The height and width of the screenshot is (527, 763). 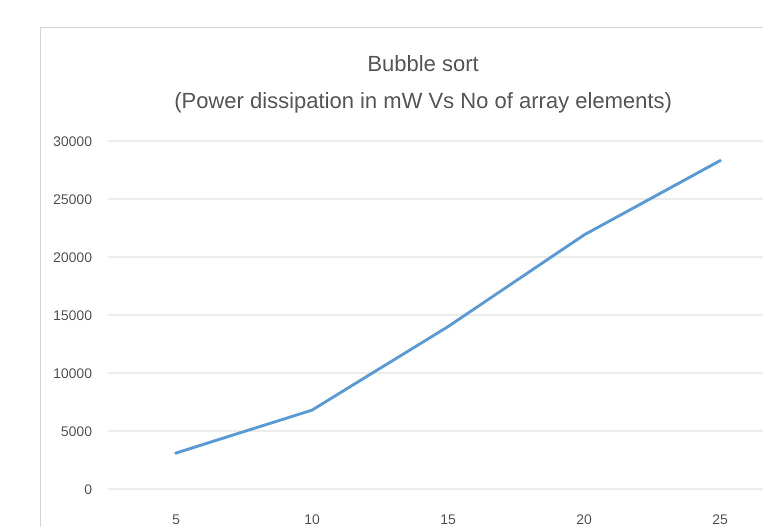 I want to click on x-tick-label: 15, so click(x=448, y=518).